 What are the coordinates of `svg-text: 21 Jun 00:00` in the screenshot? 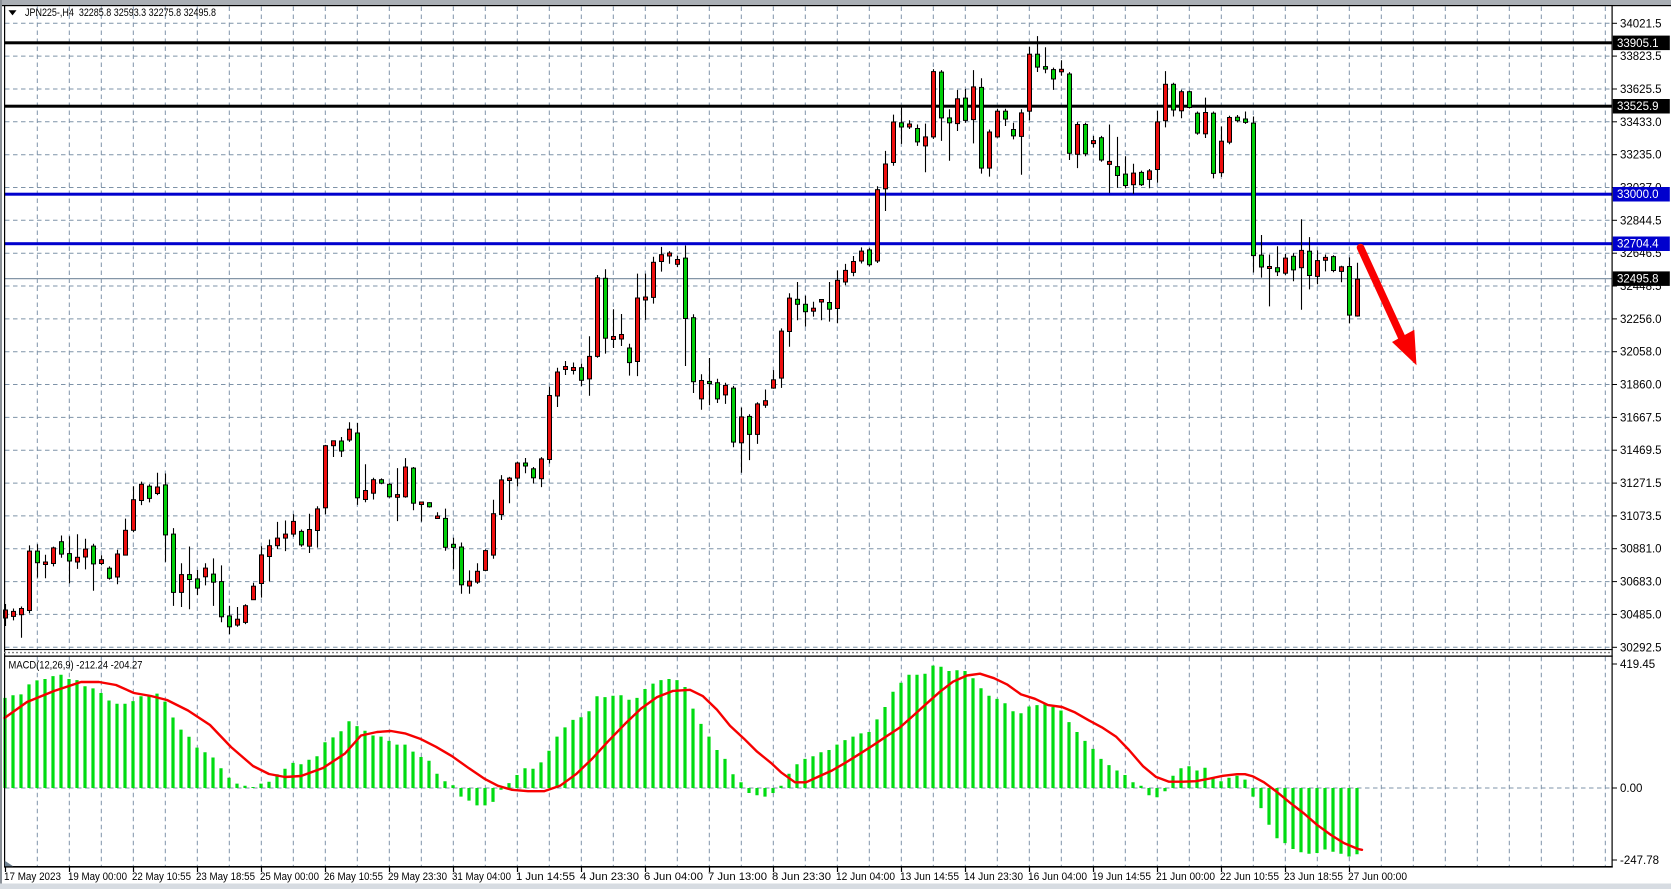 It's located at (1185, 877).